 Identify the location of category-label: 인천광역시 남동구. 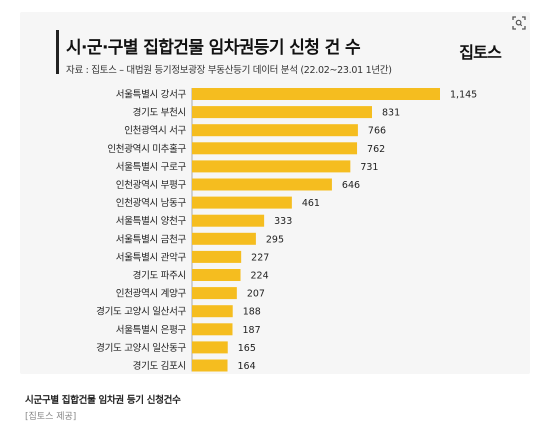
(151, 203).